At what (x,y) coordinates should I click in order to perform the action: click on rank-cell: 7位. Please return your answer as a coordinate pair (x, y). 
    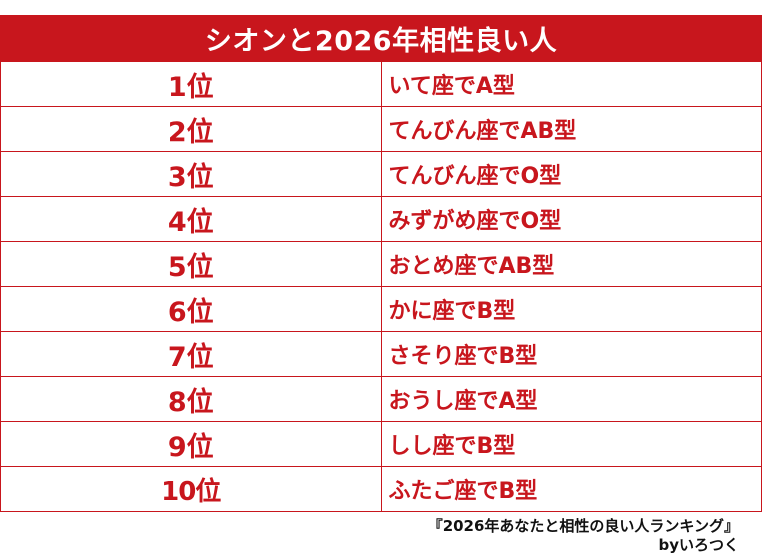
    Looking at the image, I should click on (191, 354).